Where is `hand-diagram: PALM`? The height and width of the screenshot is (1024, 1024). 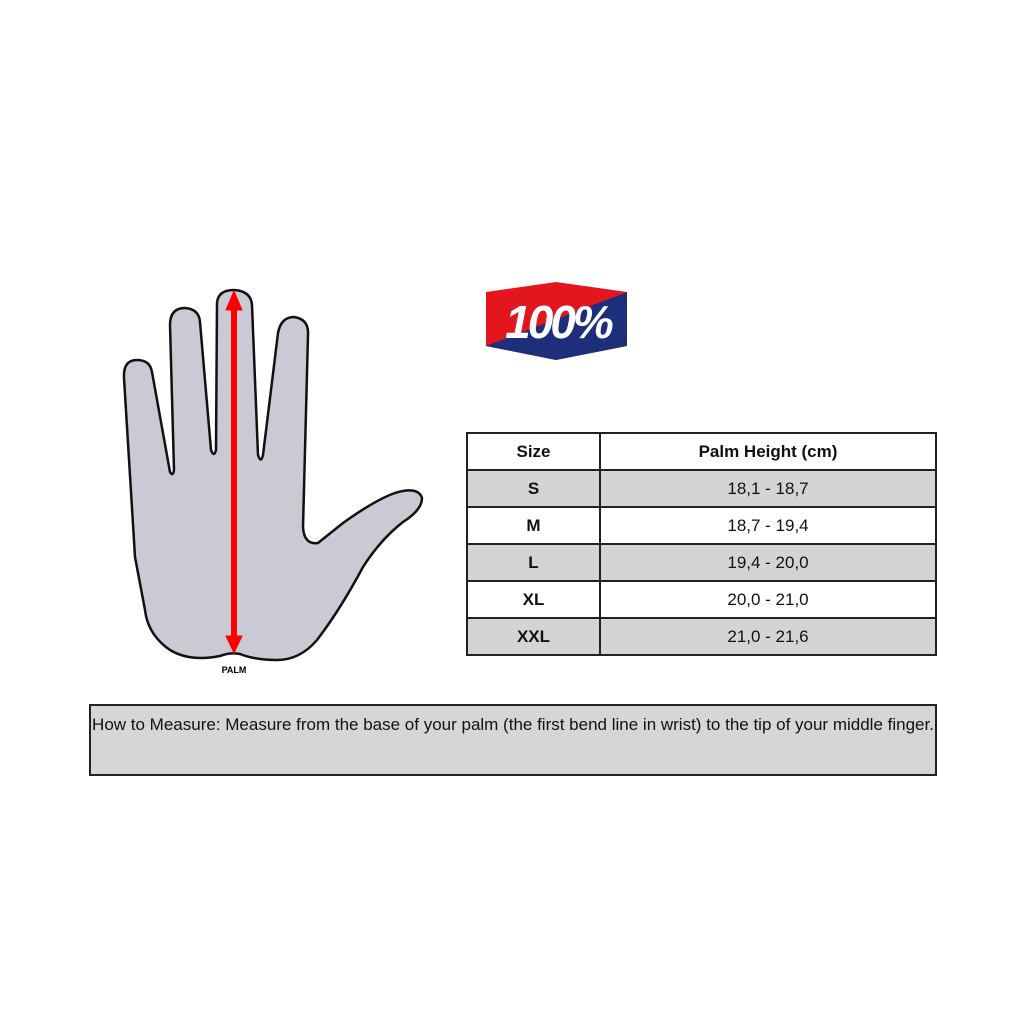 hand-diagram: PALM is located at coordinates (273, 481).